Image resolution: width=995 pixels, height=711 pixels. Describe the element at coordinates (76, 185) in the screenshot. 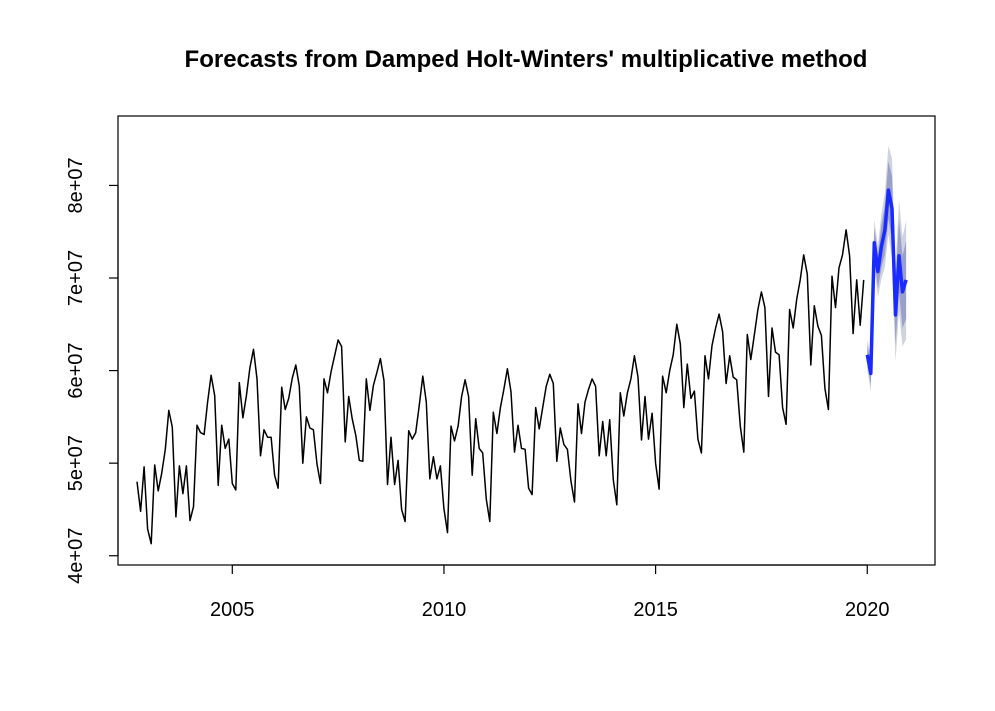

I see `y-tick-label: 8e+07` at that location.